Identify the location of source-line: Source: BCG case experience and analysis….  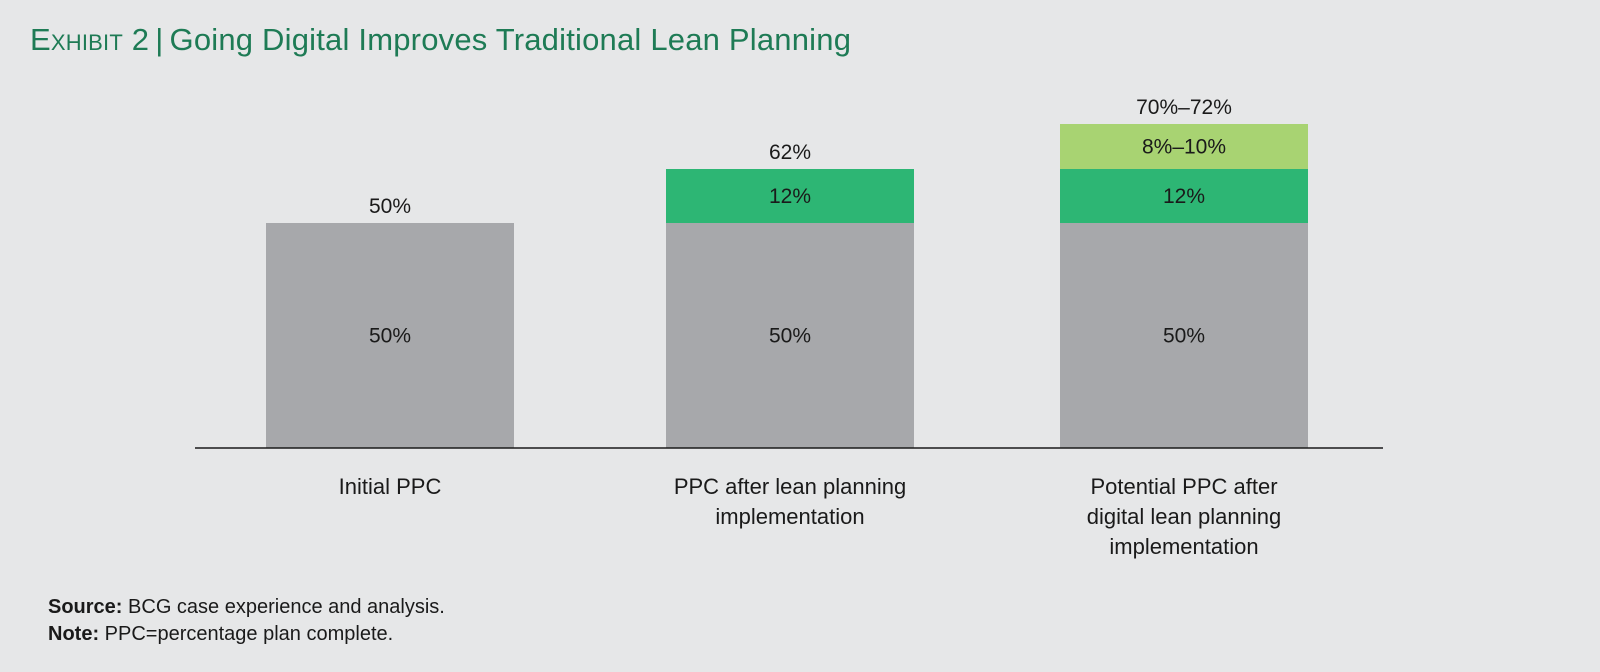
(246, 607).